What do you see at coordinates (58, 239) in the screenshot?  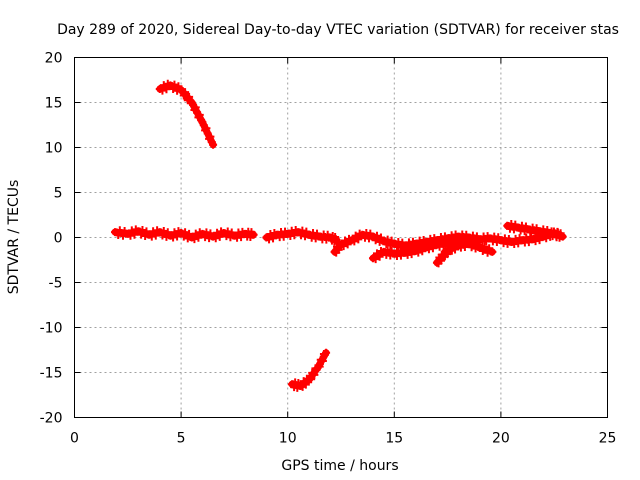 I see `y-tick-label: 0` at bounding box center [58, 239].